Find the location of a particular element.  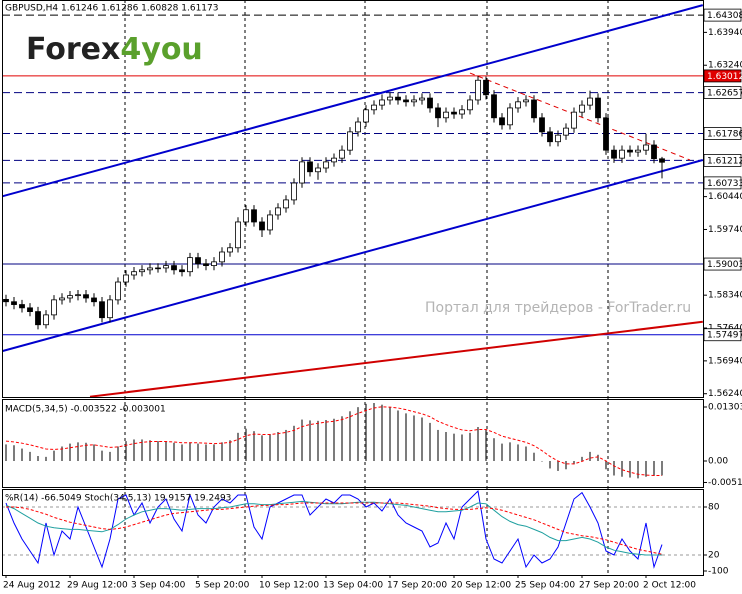

y-tick-label: 80 is located at coordinates (714, 508).